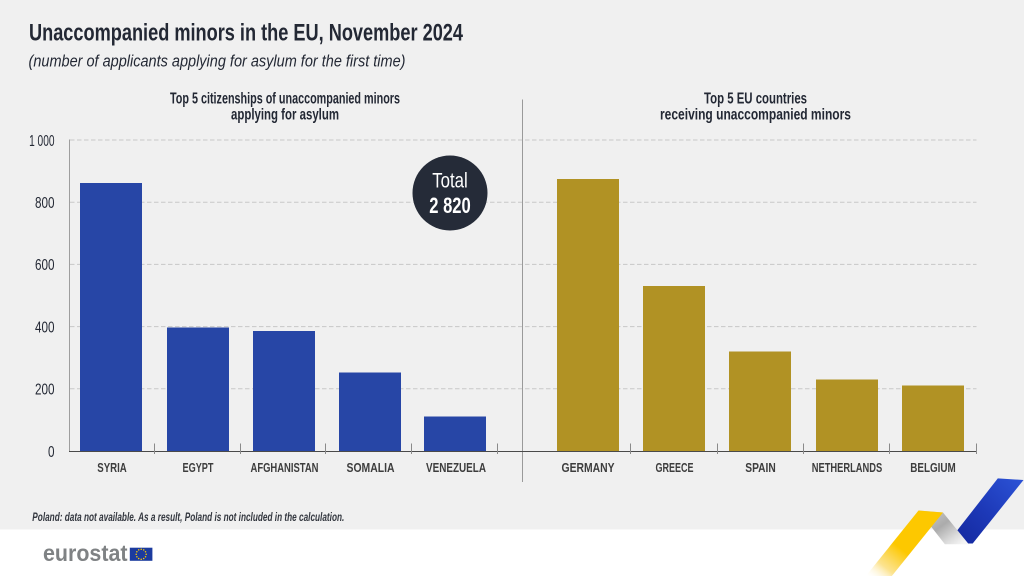 Image resolution: width=1024 pixels, height=576 pixels. I want to click on svg-text: eurostat, so click(85, 553).